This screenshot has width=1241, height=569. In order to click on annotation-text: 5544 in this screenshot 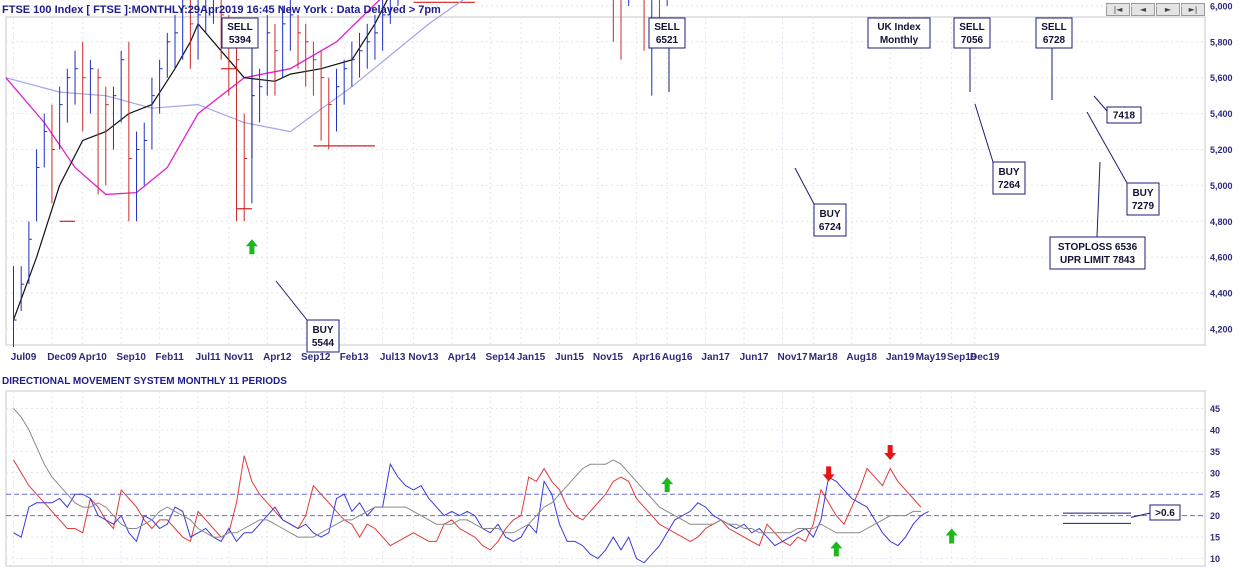, I will do `click(323, 343)`.